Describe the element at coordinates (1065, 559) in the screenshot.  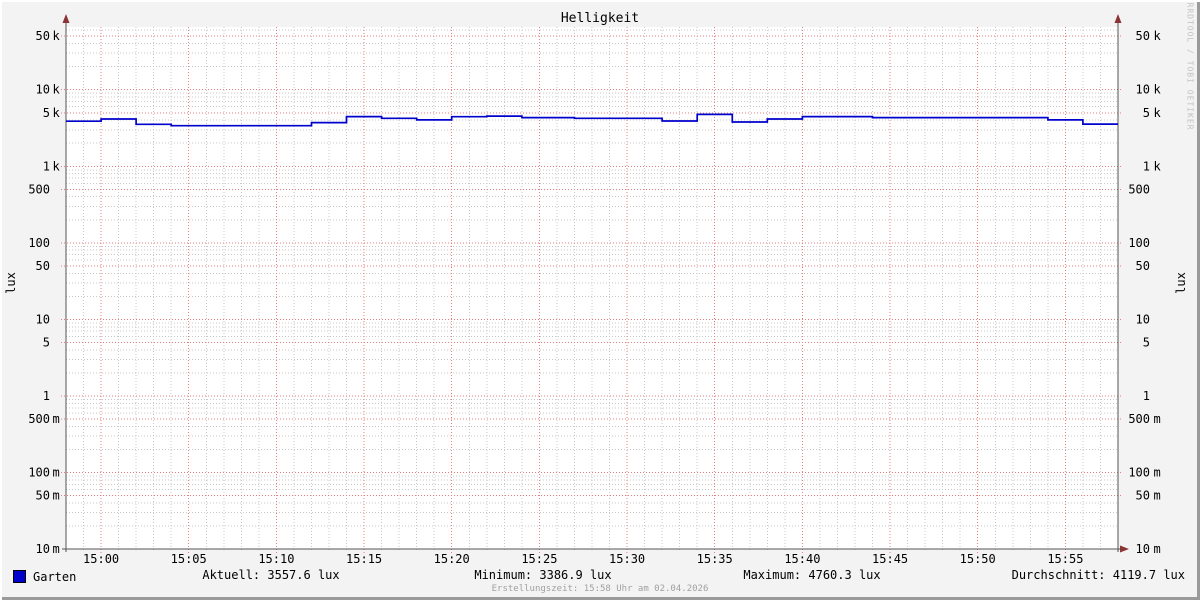
I see `x-tick-label: 15:55` at that location.